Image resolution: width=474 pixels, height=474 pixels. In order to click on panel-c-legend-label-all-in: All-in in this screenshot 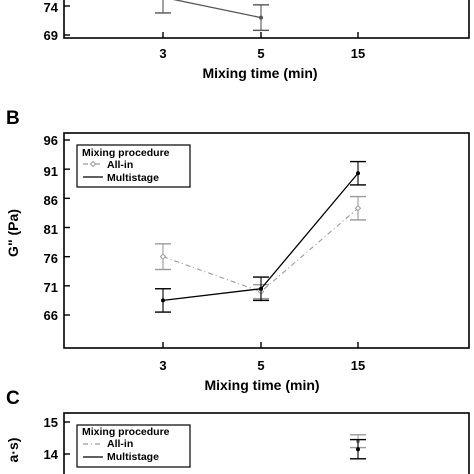, I will do `click(120, 444)`.